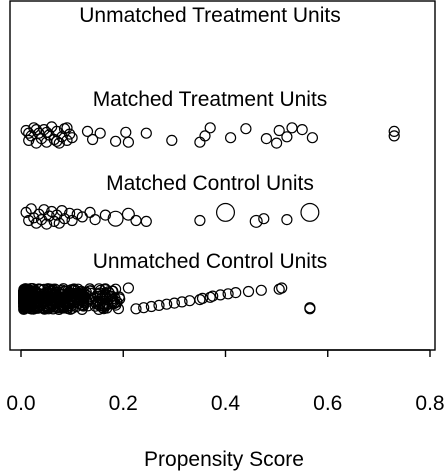 This screenshot has height=473, width=448. Describe the element at coordinates (226, 403) in the screenshot. I see `x-tick-label: 0.4` at that location.